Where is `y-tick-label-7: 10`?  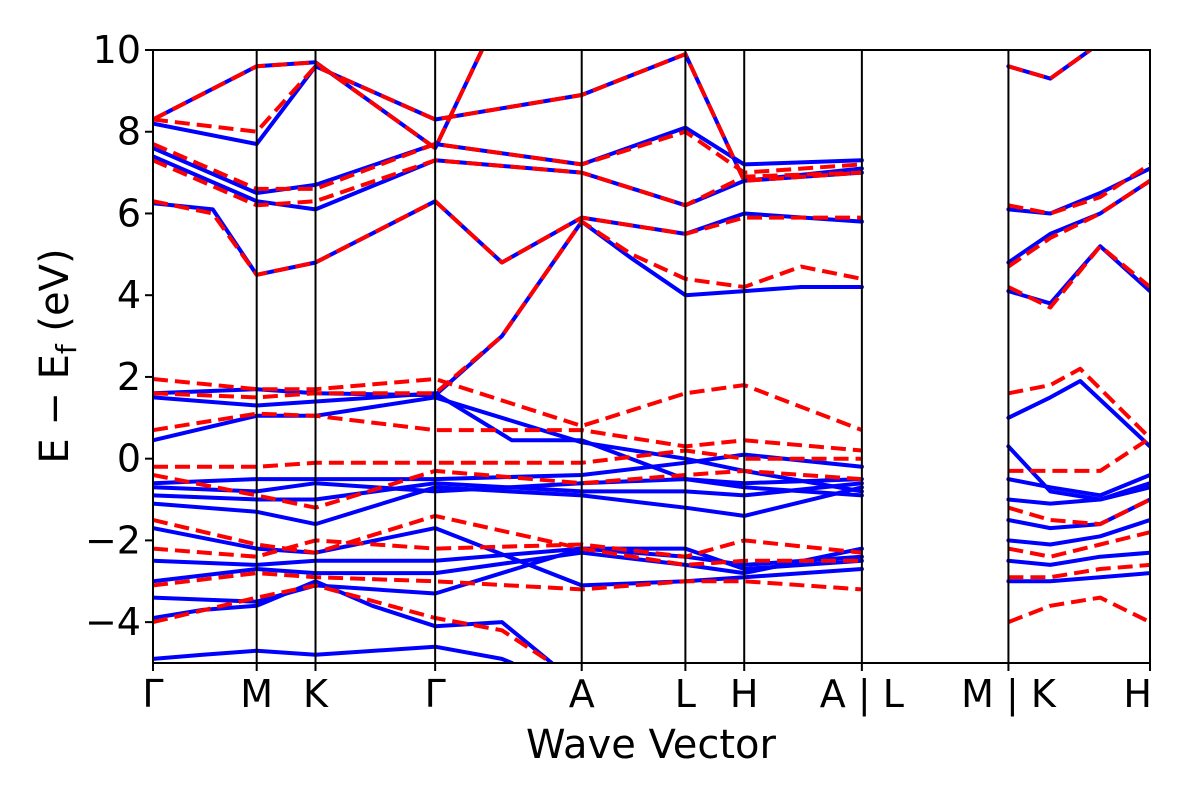 y-tick-label-7: 10 is located at coordinates (117, 50).